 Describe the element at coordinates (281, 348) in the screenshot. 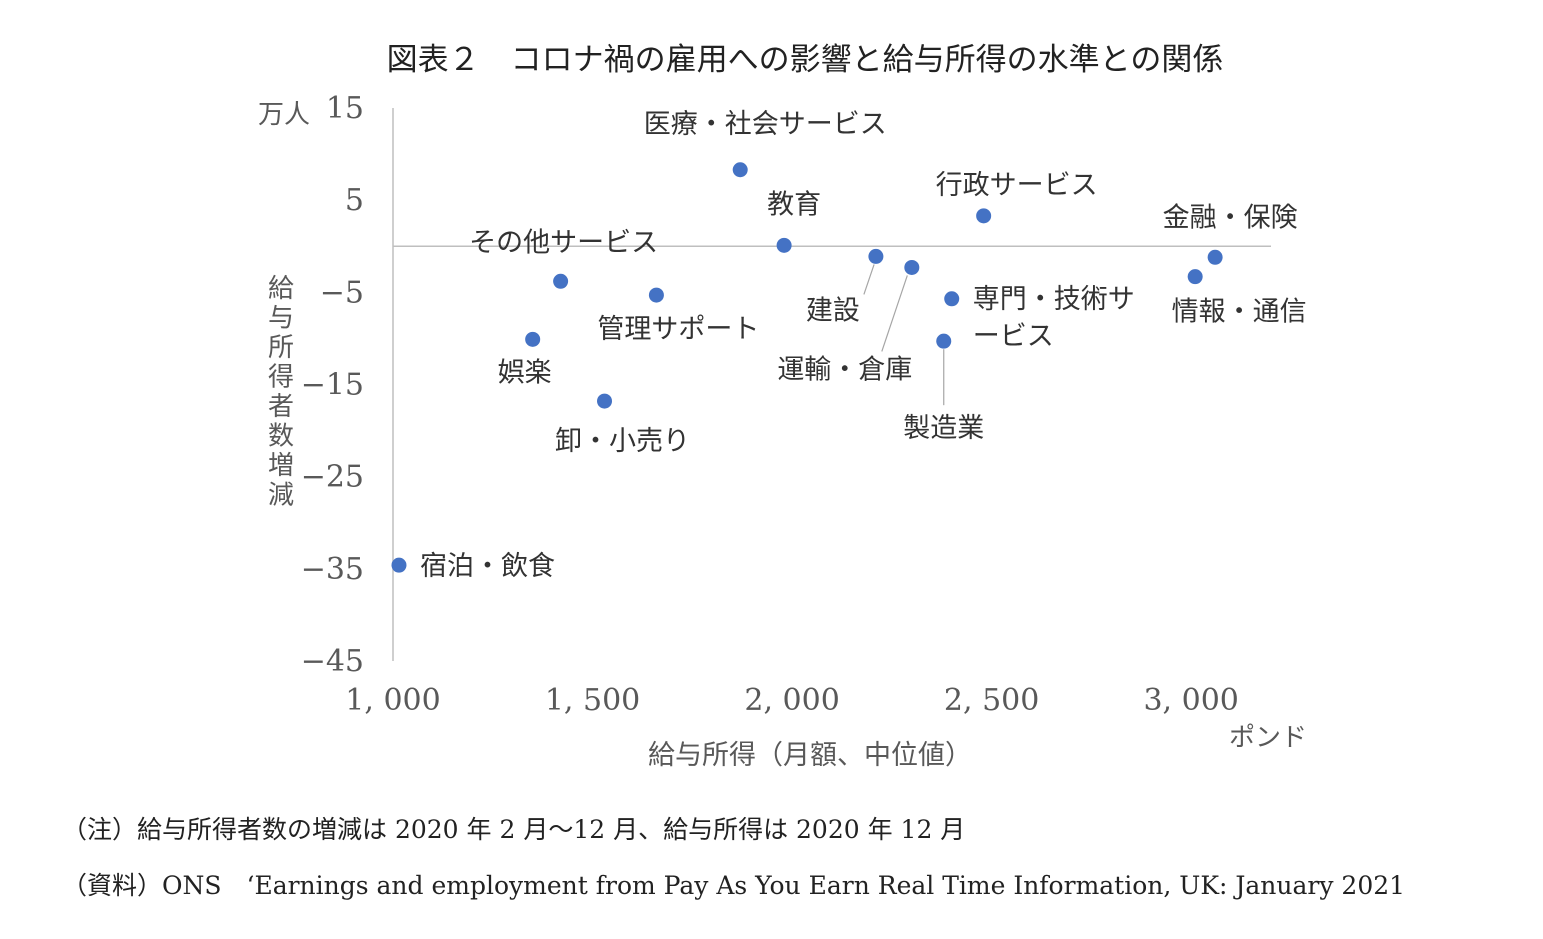

I see `y-axis-label-char: 所` at that location.